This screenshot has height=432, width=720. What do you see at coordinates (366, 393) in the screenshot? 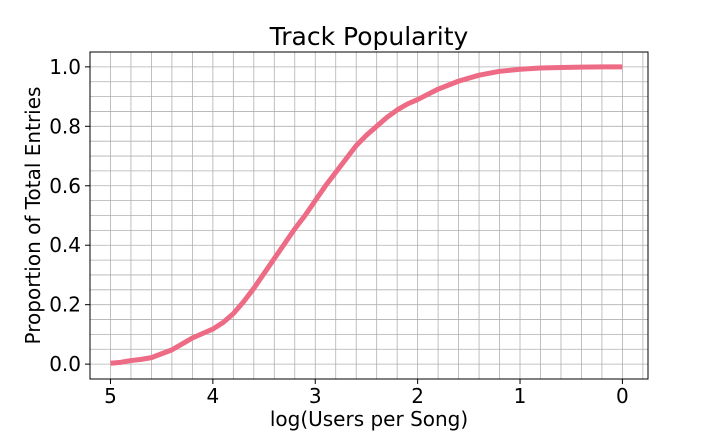
I see `x-axis-ticks: 5 4 3 2 1 0` at bounding box center [366, 393].